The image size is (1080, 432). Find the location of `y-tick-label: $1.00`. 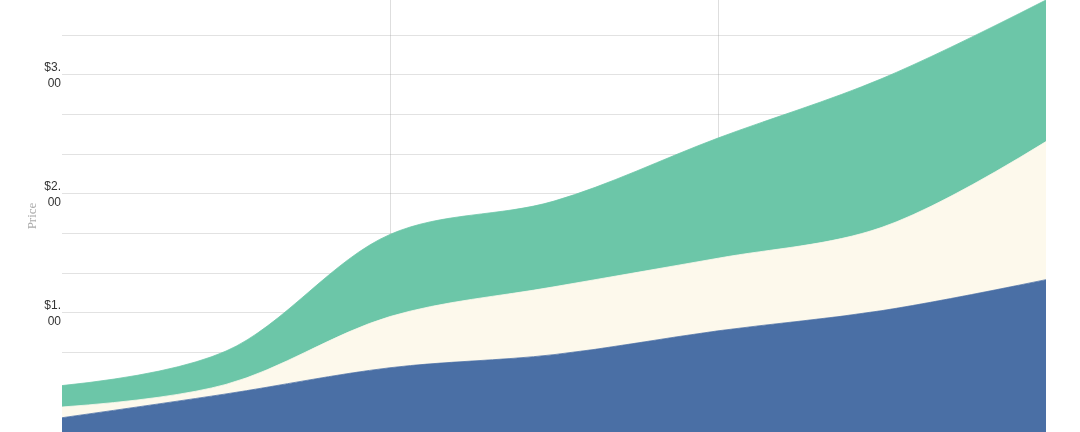

y-tick-label: $1.00 is located at coordinates (53, 313).